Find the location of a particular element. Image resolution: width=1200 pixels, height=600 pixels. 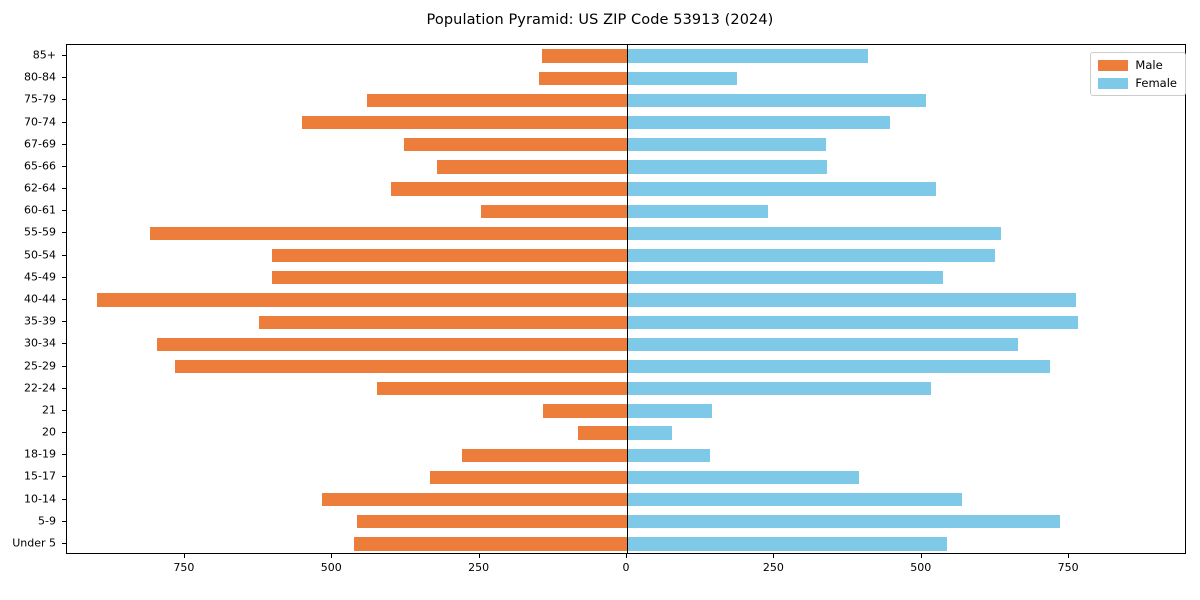

y-tick-label: 25-29 is located at coordinates (40, 366).